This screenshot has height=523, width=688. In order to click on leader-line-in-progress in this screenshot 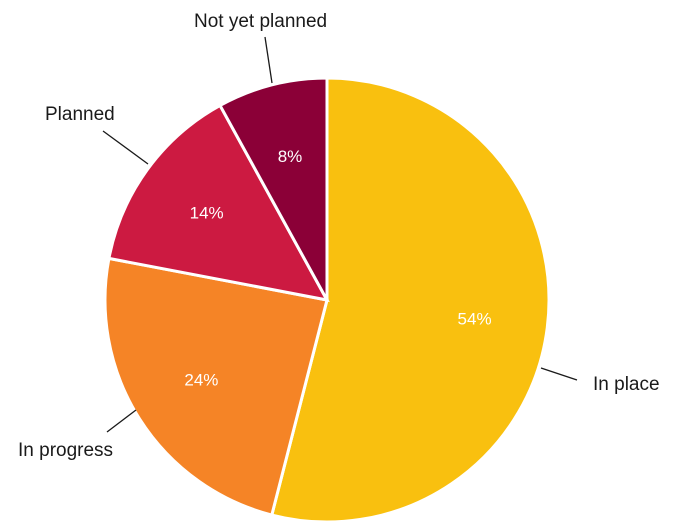, I will do `click(121, 421)`.